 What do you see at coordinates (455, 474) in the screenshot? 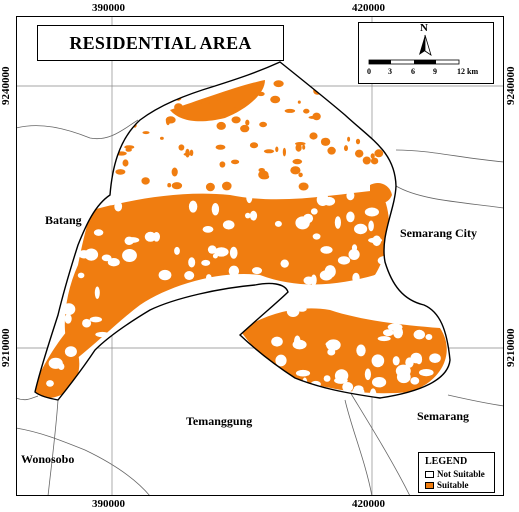
I see `legend-item-not-suitable: Not Suitable` at bounding box center [455, 474].